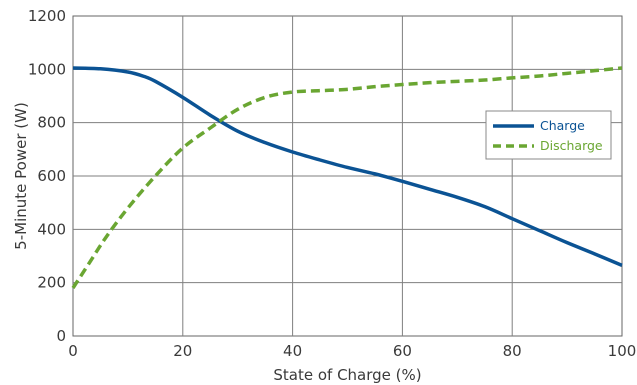 This screenshot has width=637, height=385. What do you see at coordinates (61, 336) in the screenshot?
I see `y-tick-label: 0` at bounding box center [61, 336].